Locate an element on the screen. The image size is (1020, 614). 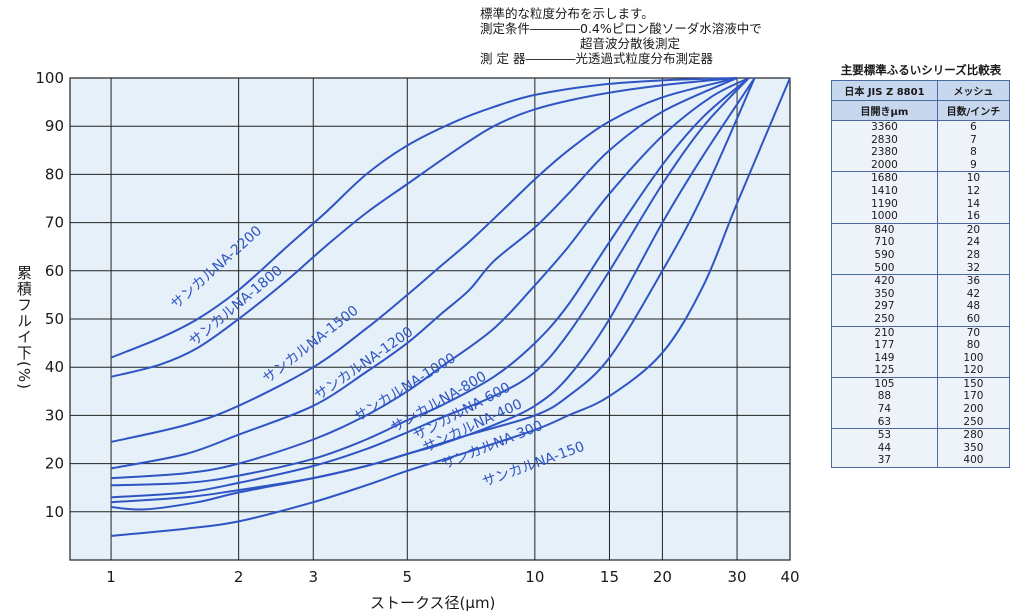
sieve-opening-cell: 210 is located at coordinates (884, 332).